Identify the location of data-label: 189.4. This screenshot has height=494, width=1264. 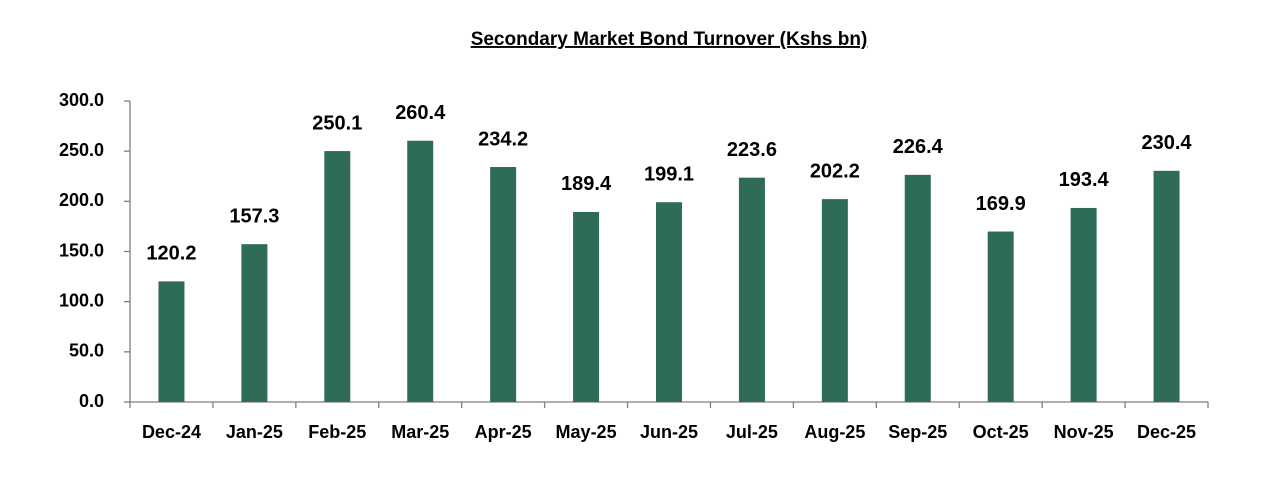
(586, 184).